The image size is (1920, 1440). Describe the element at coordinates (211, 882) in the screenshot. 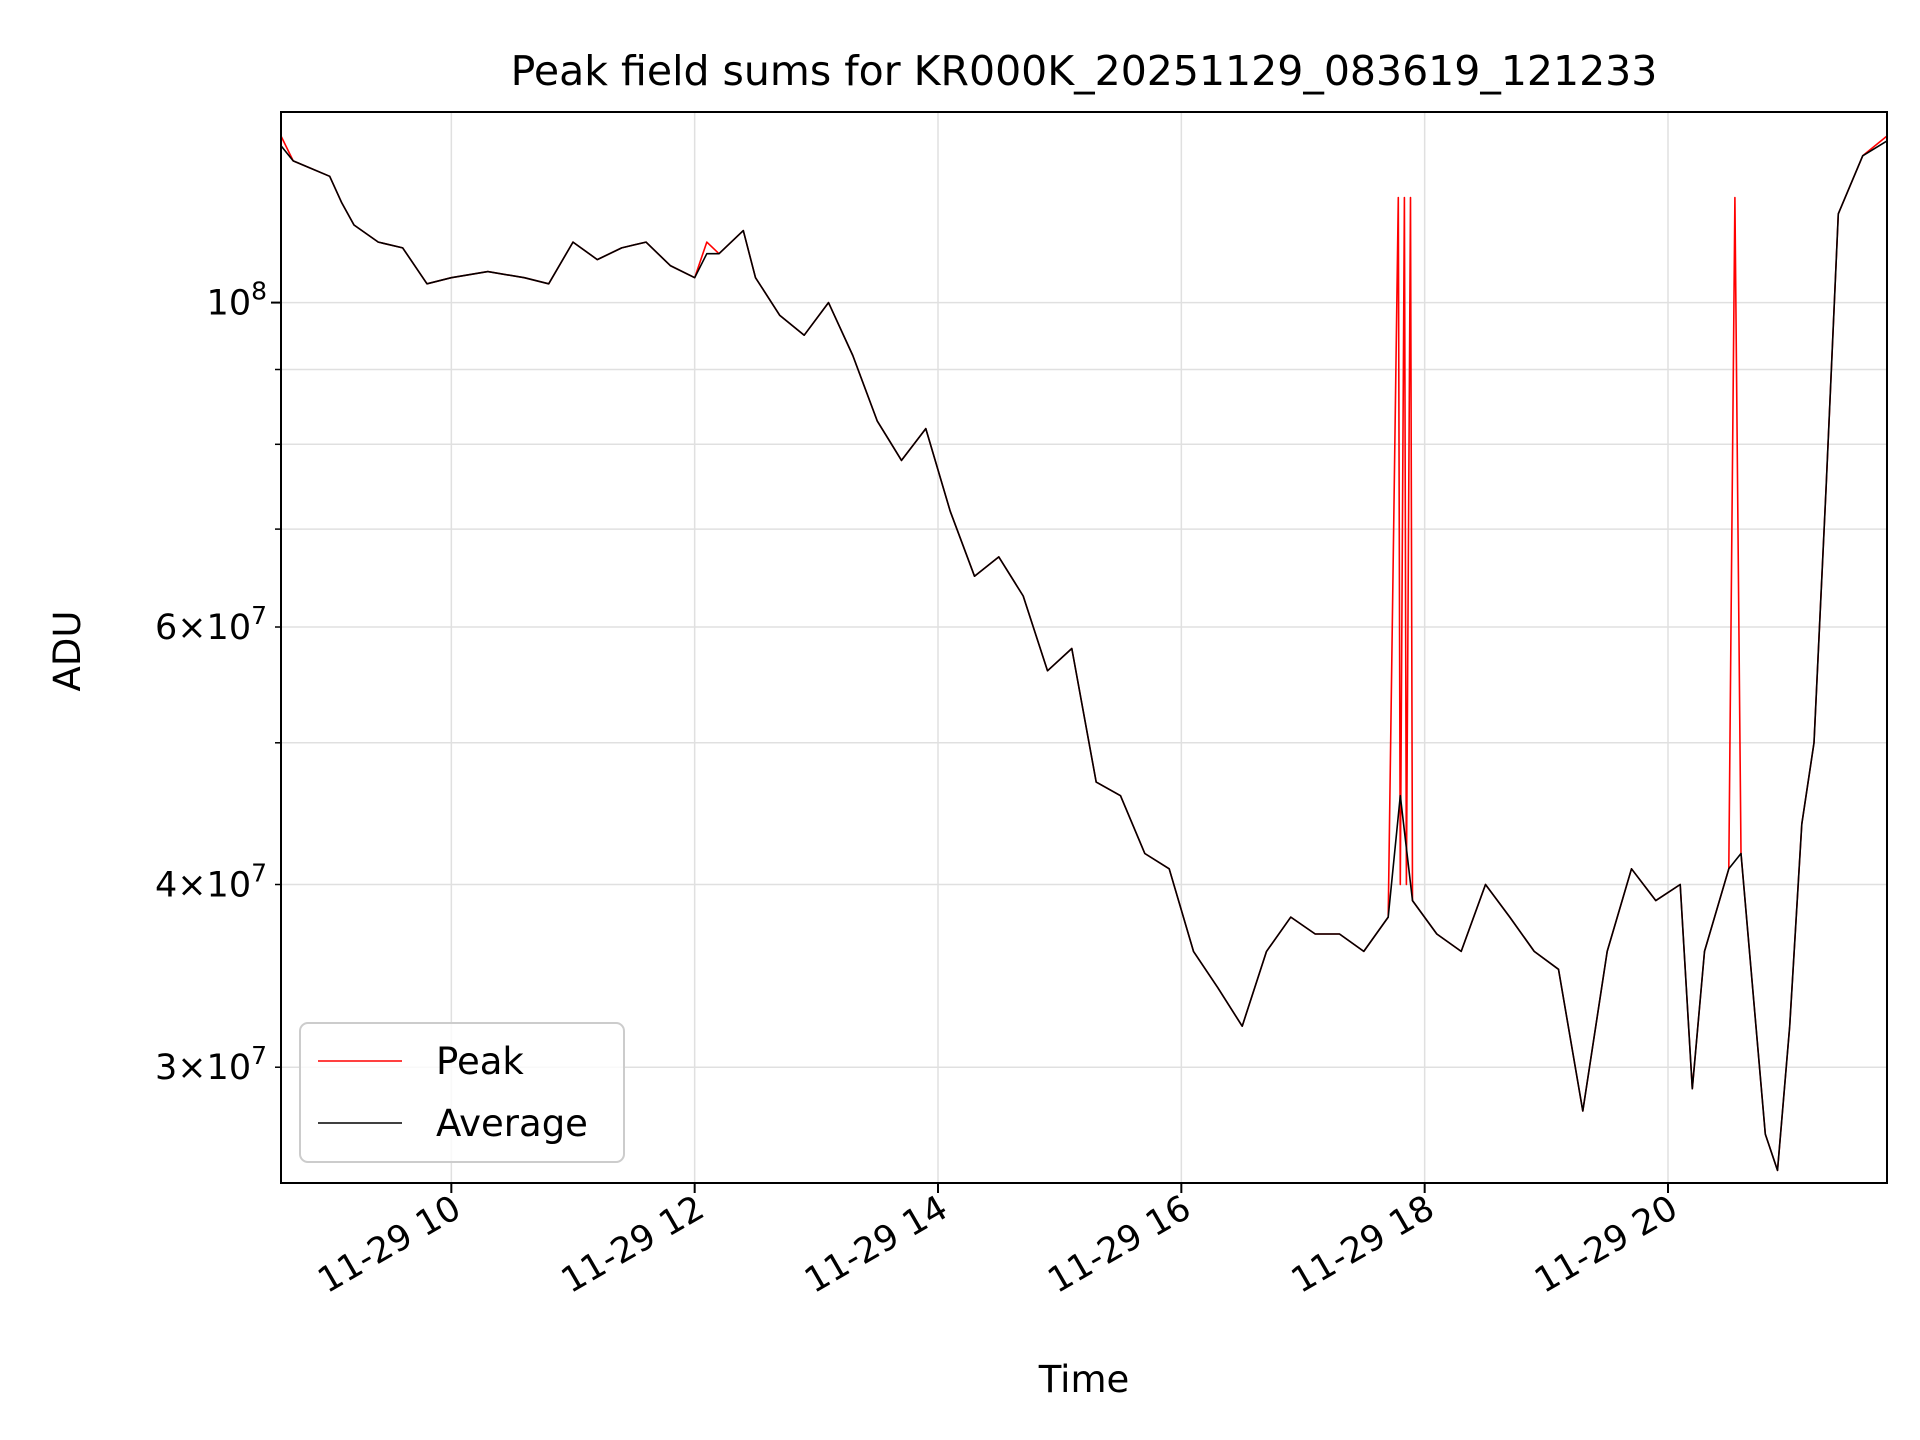

I see `y-tick-label: 4×107` at that location.